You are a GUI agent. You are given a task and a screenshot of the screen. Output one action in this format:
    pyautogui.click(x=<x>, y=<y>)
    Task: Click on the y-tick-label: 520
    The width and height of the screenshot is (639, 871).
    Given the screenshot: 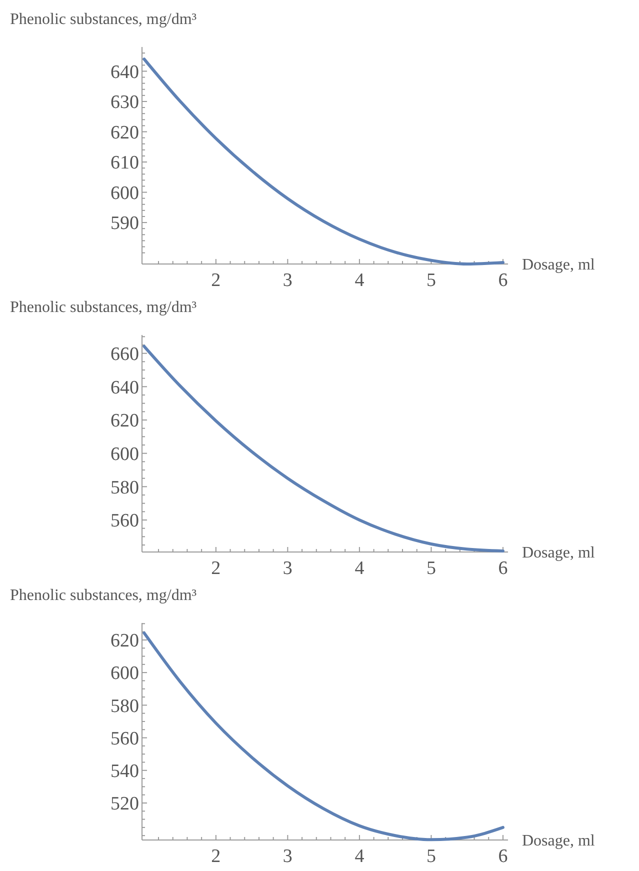 What is the action you would take?
    pyautogui.click(x=124, y=804)
    